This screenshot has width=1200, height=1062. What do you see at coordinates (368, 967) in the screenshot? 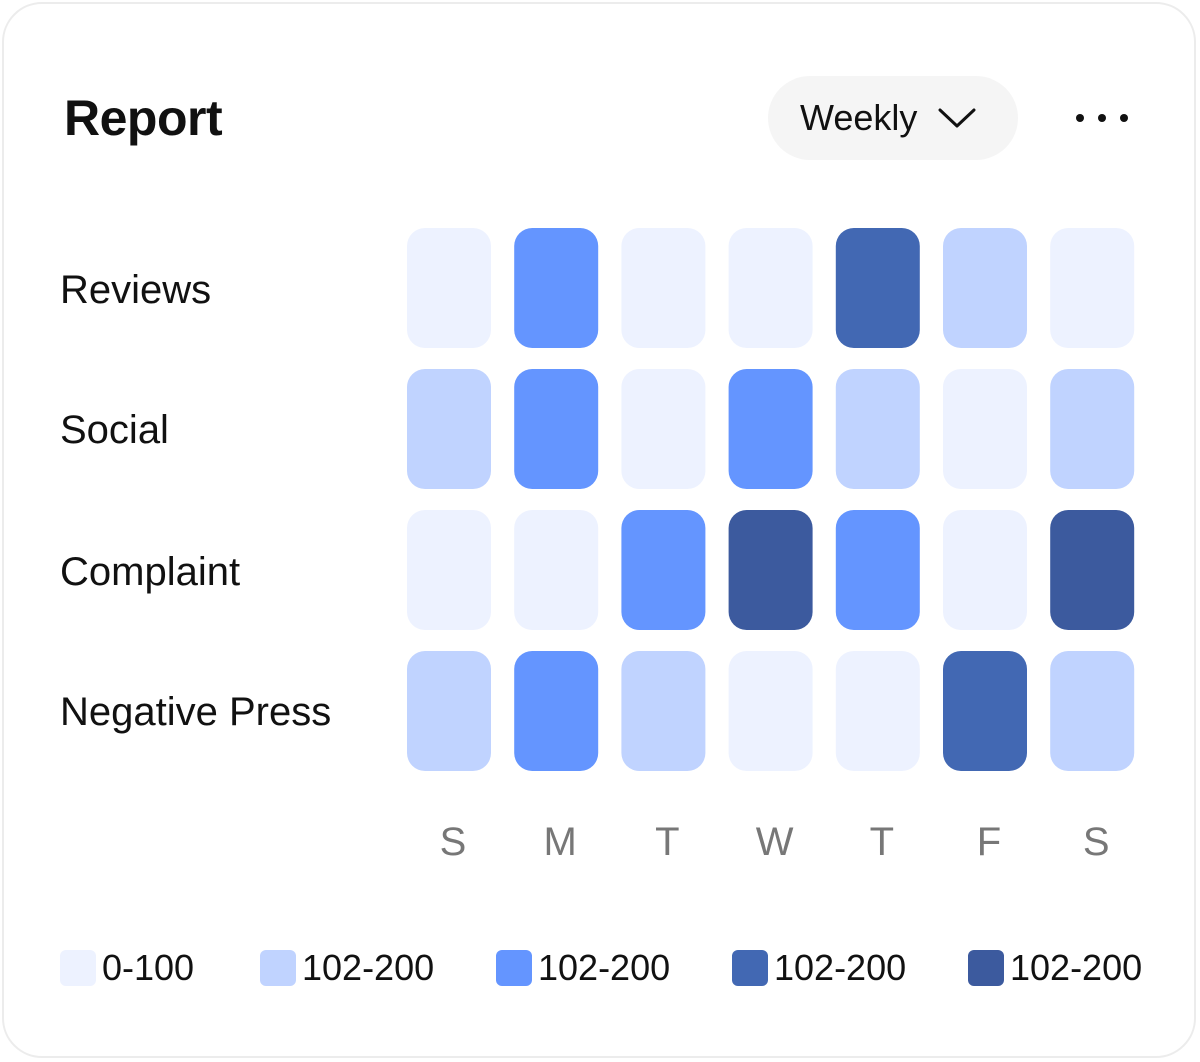
I see `legend-label-1: 102-200` at bounding box center [368, 967].